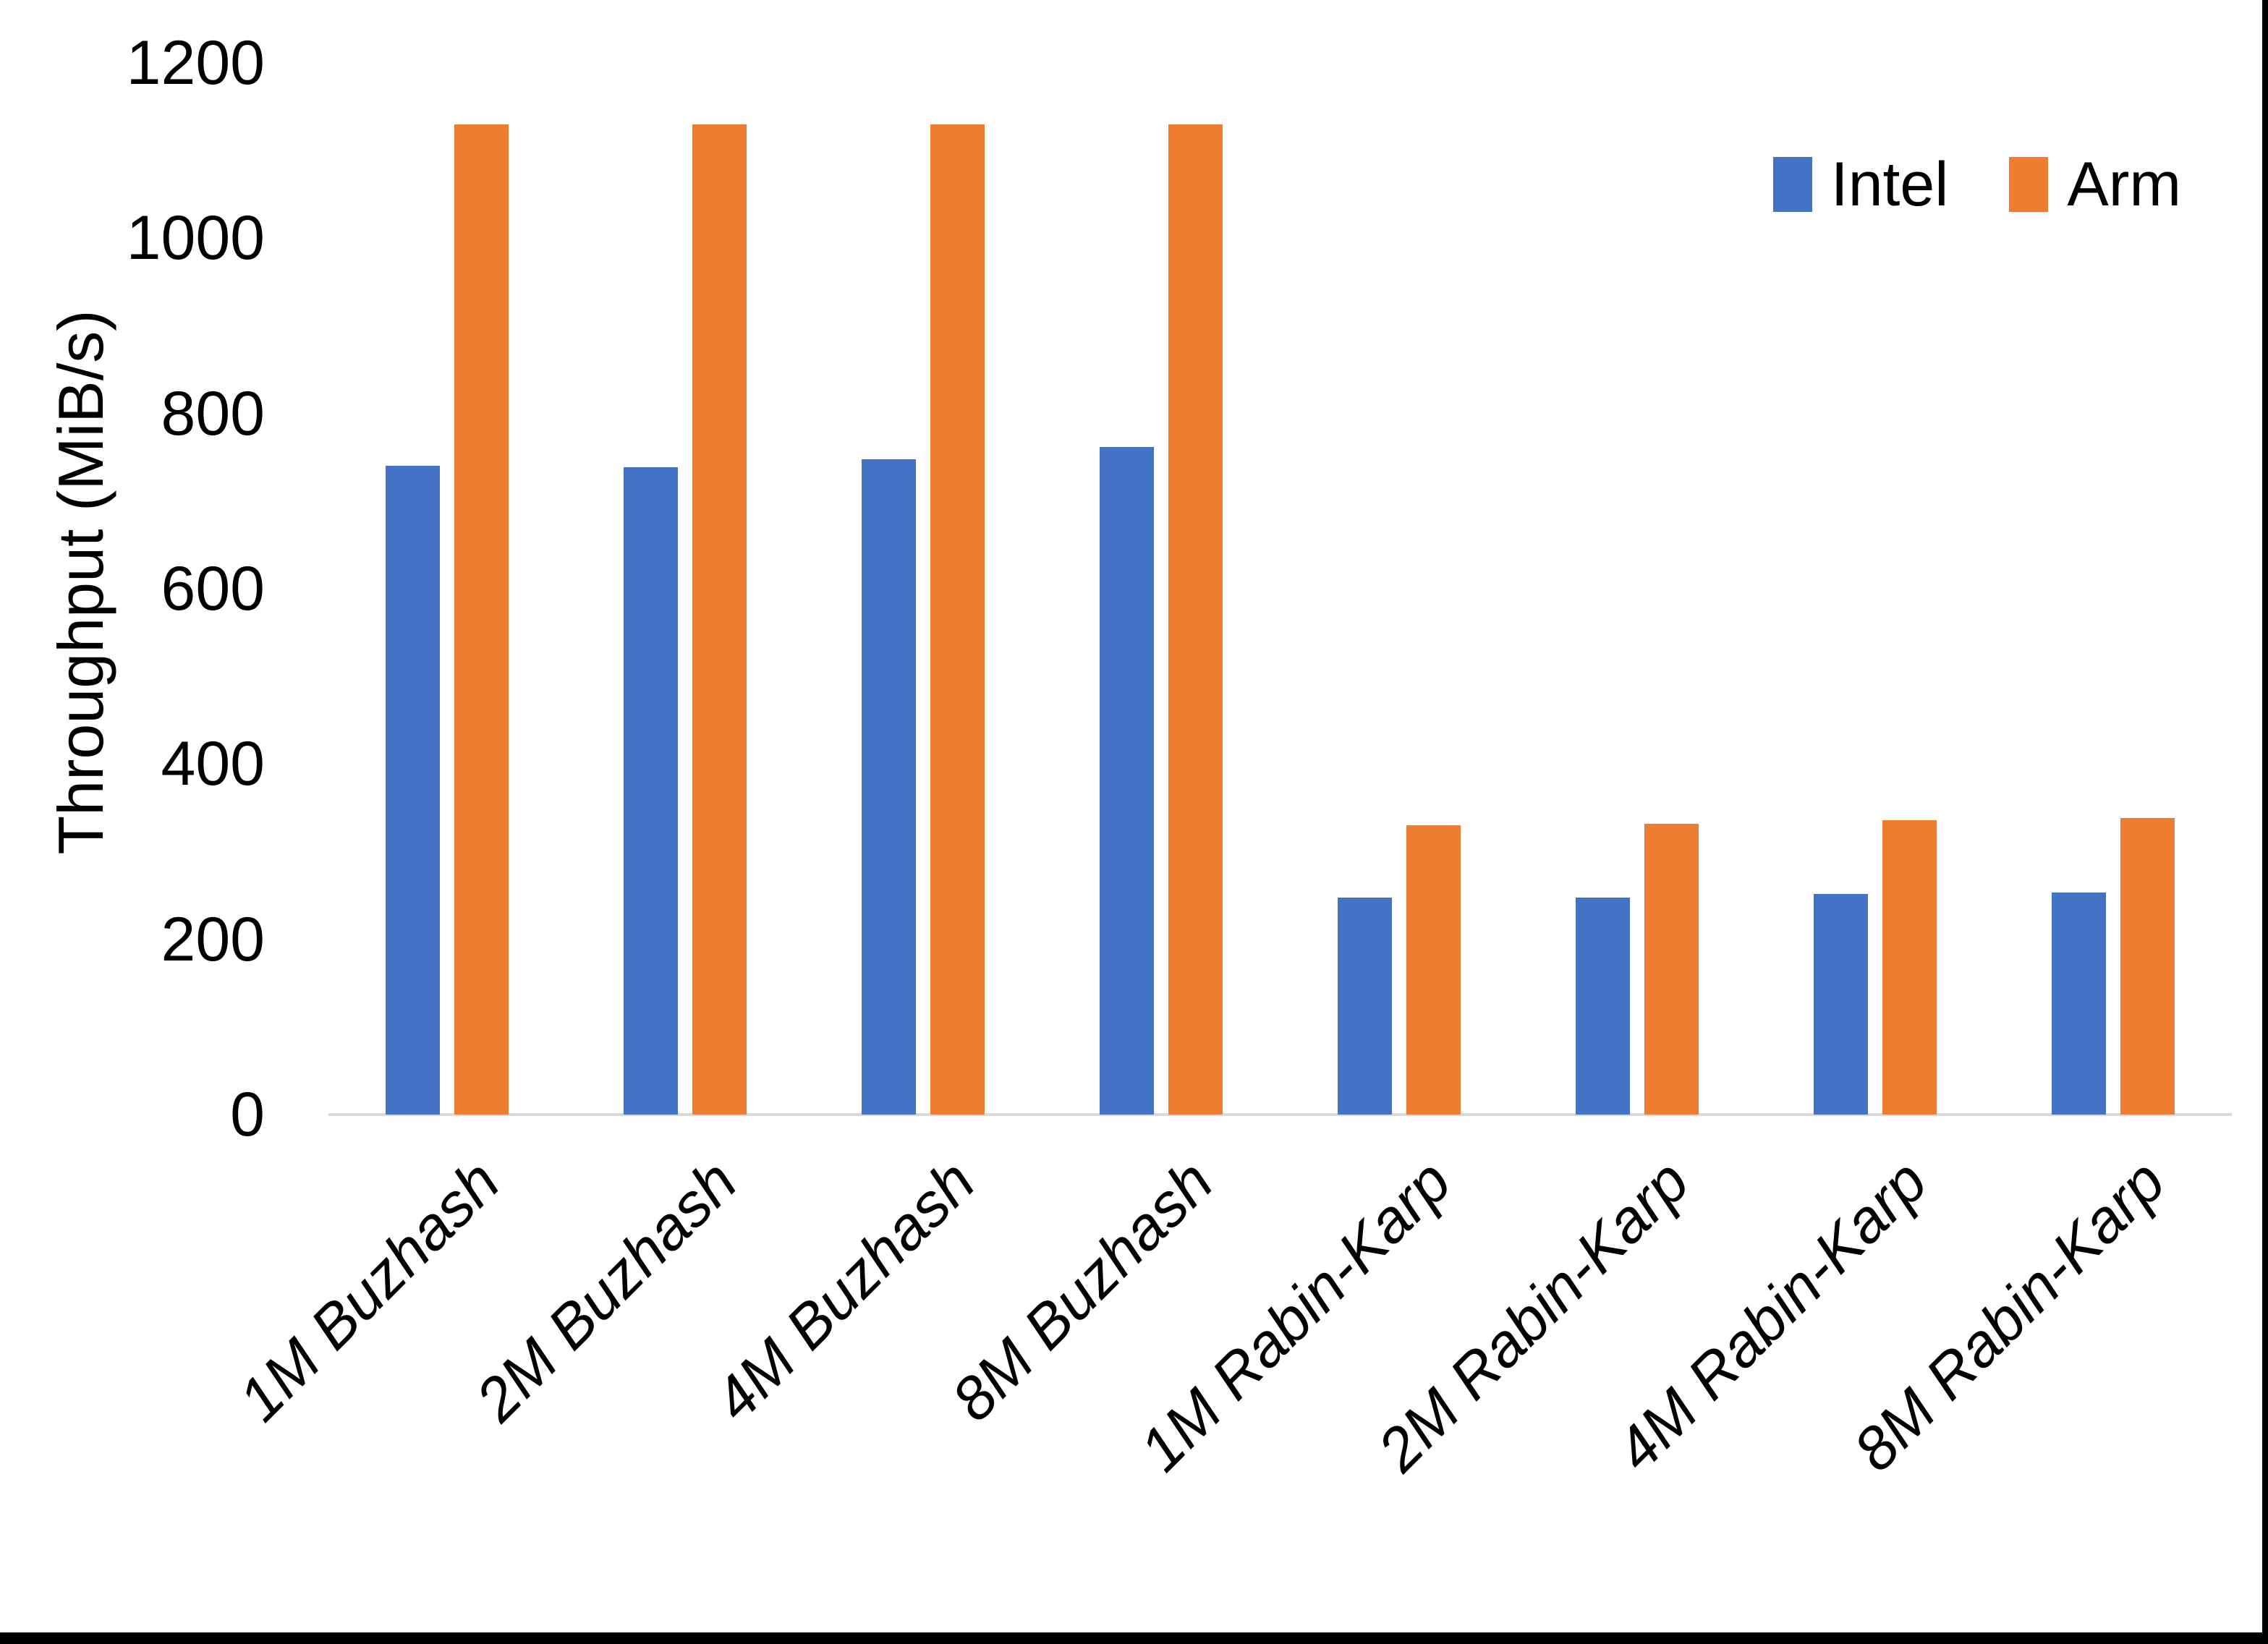  Describe the element at coordinates (2147, 966) in the screenshot. I see `bar-arm-8m-rabin-karp` at that location.